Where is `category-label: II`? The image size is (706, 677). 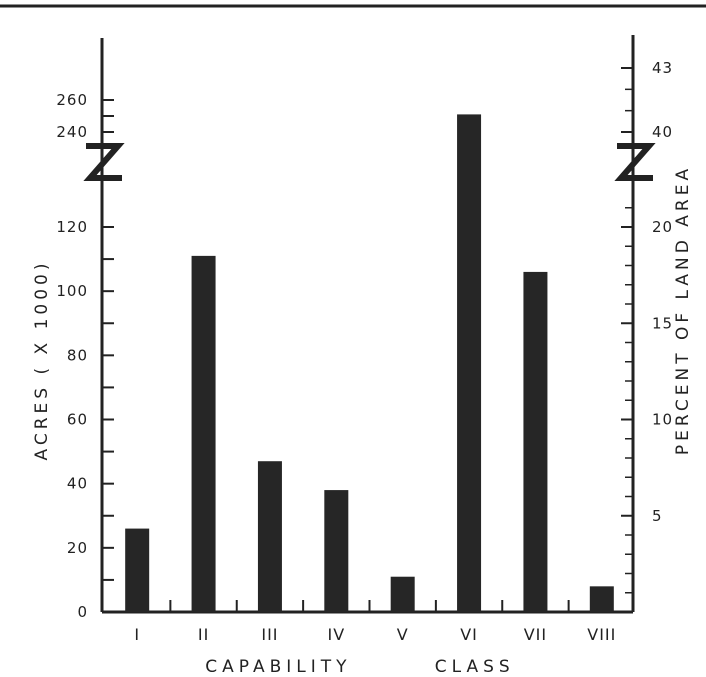
category-label: II is located at coordinates (203, 634).